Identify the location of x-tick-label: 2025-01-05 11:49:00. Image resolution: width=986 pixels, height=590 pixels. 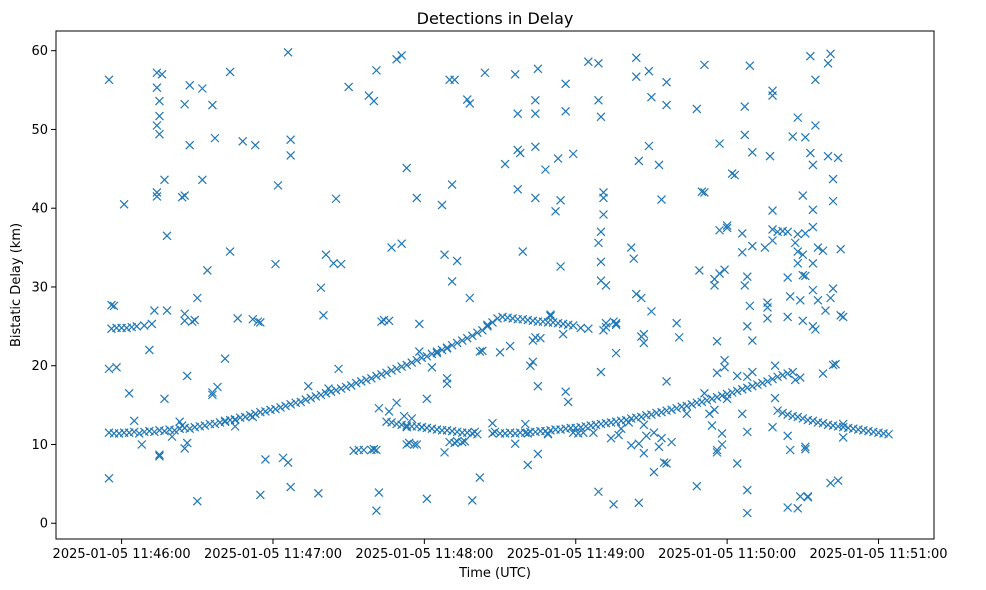
(576, 554).